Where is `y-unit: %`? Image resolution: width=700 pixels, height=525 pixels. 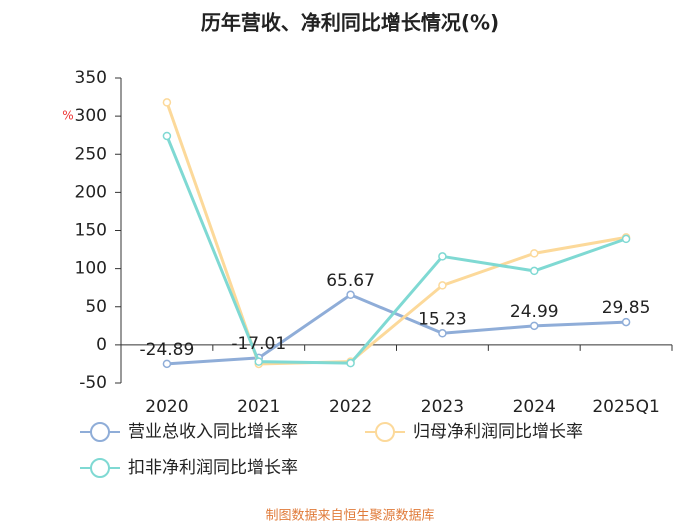
y-unit: % is located at coordinates (67, 116).